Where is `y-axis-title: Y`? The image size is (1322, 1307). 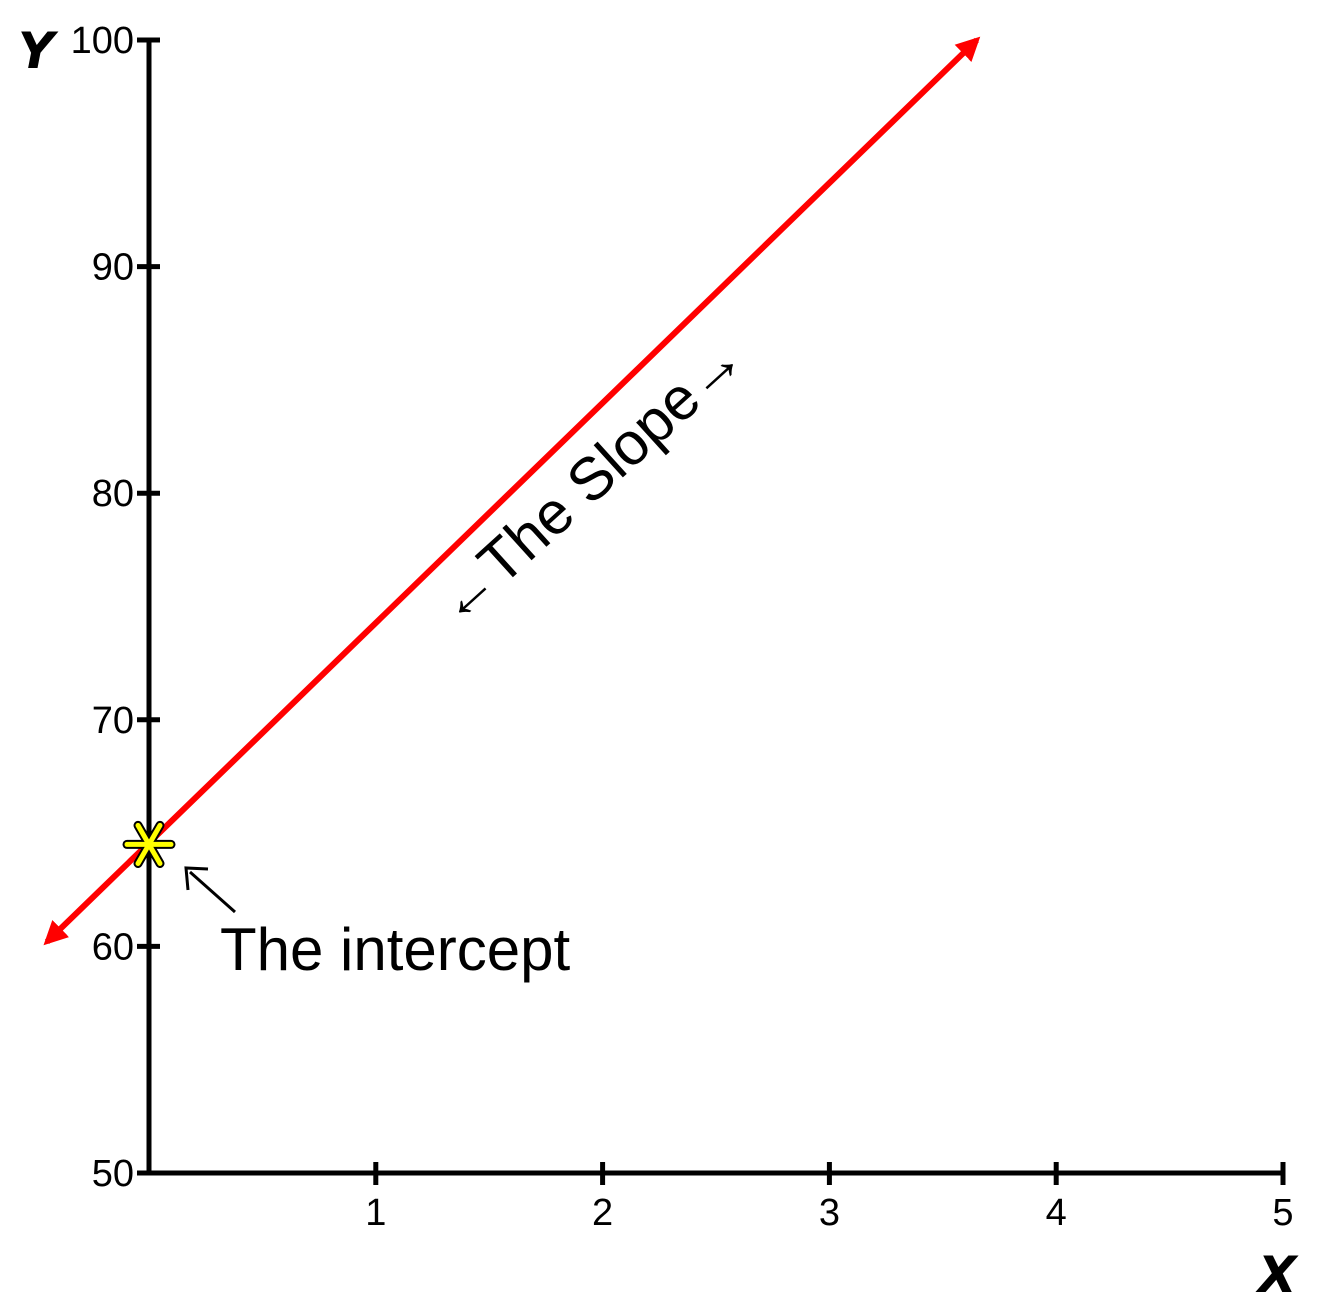
y-axis-title: Y is located at coordinates (38, 51).